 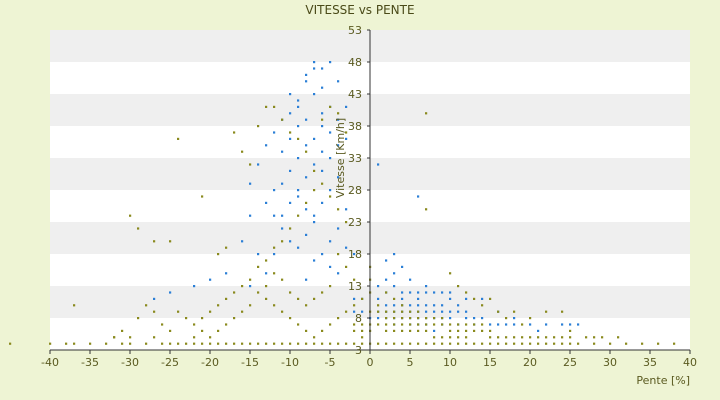 What do you see at coordinates (359, 10) in the screenshot?
I see `chart-title: VITESSE vs PENTE` at bounding box center [359, 10].